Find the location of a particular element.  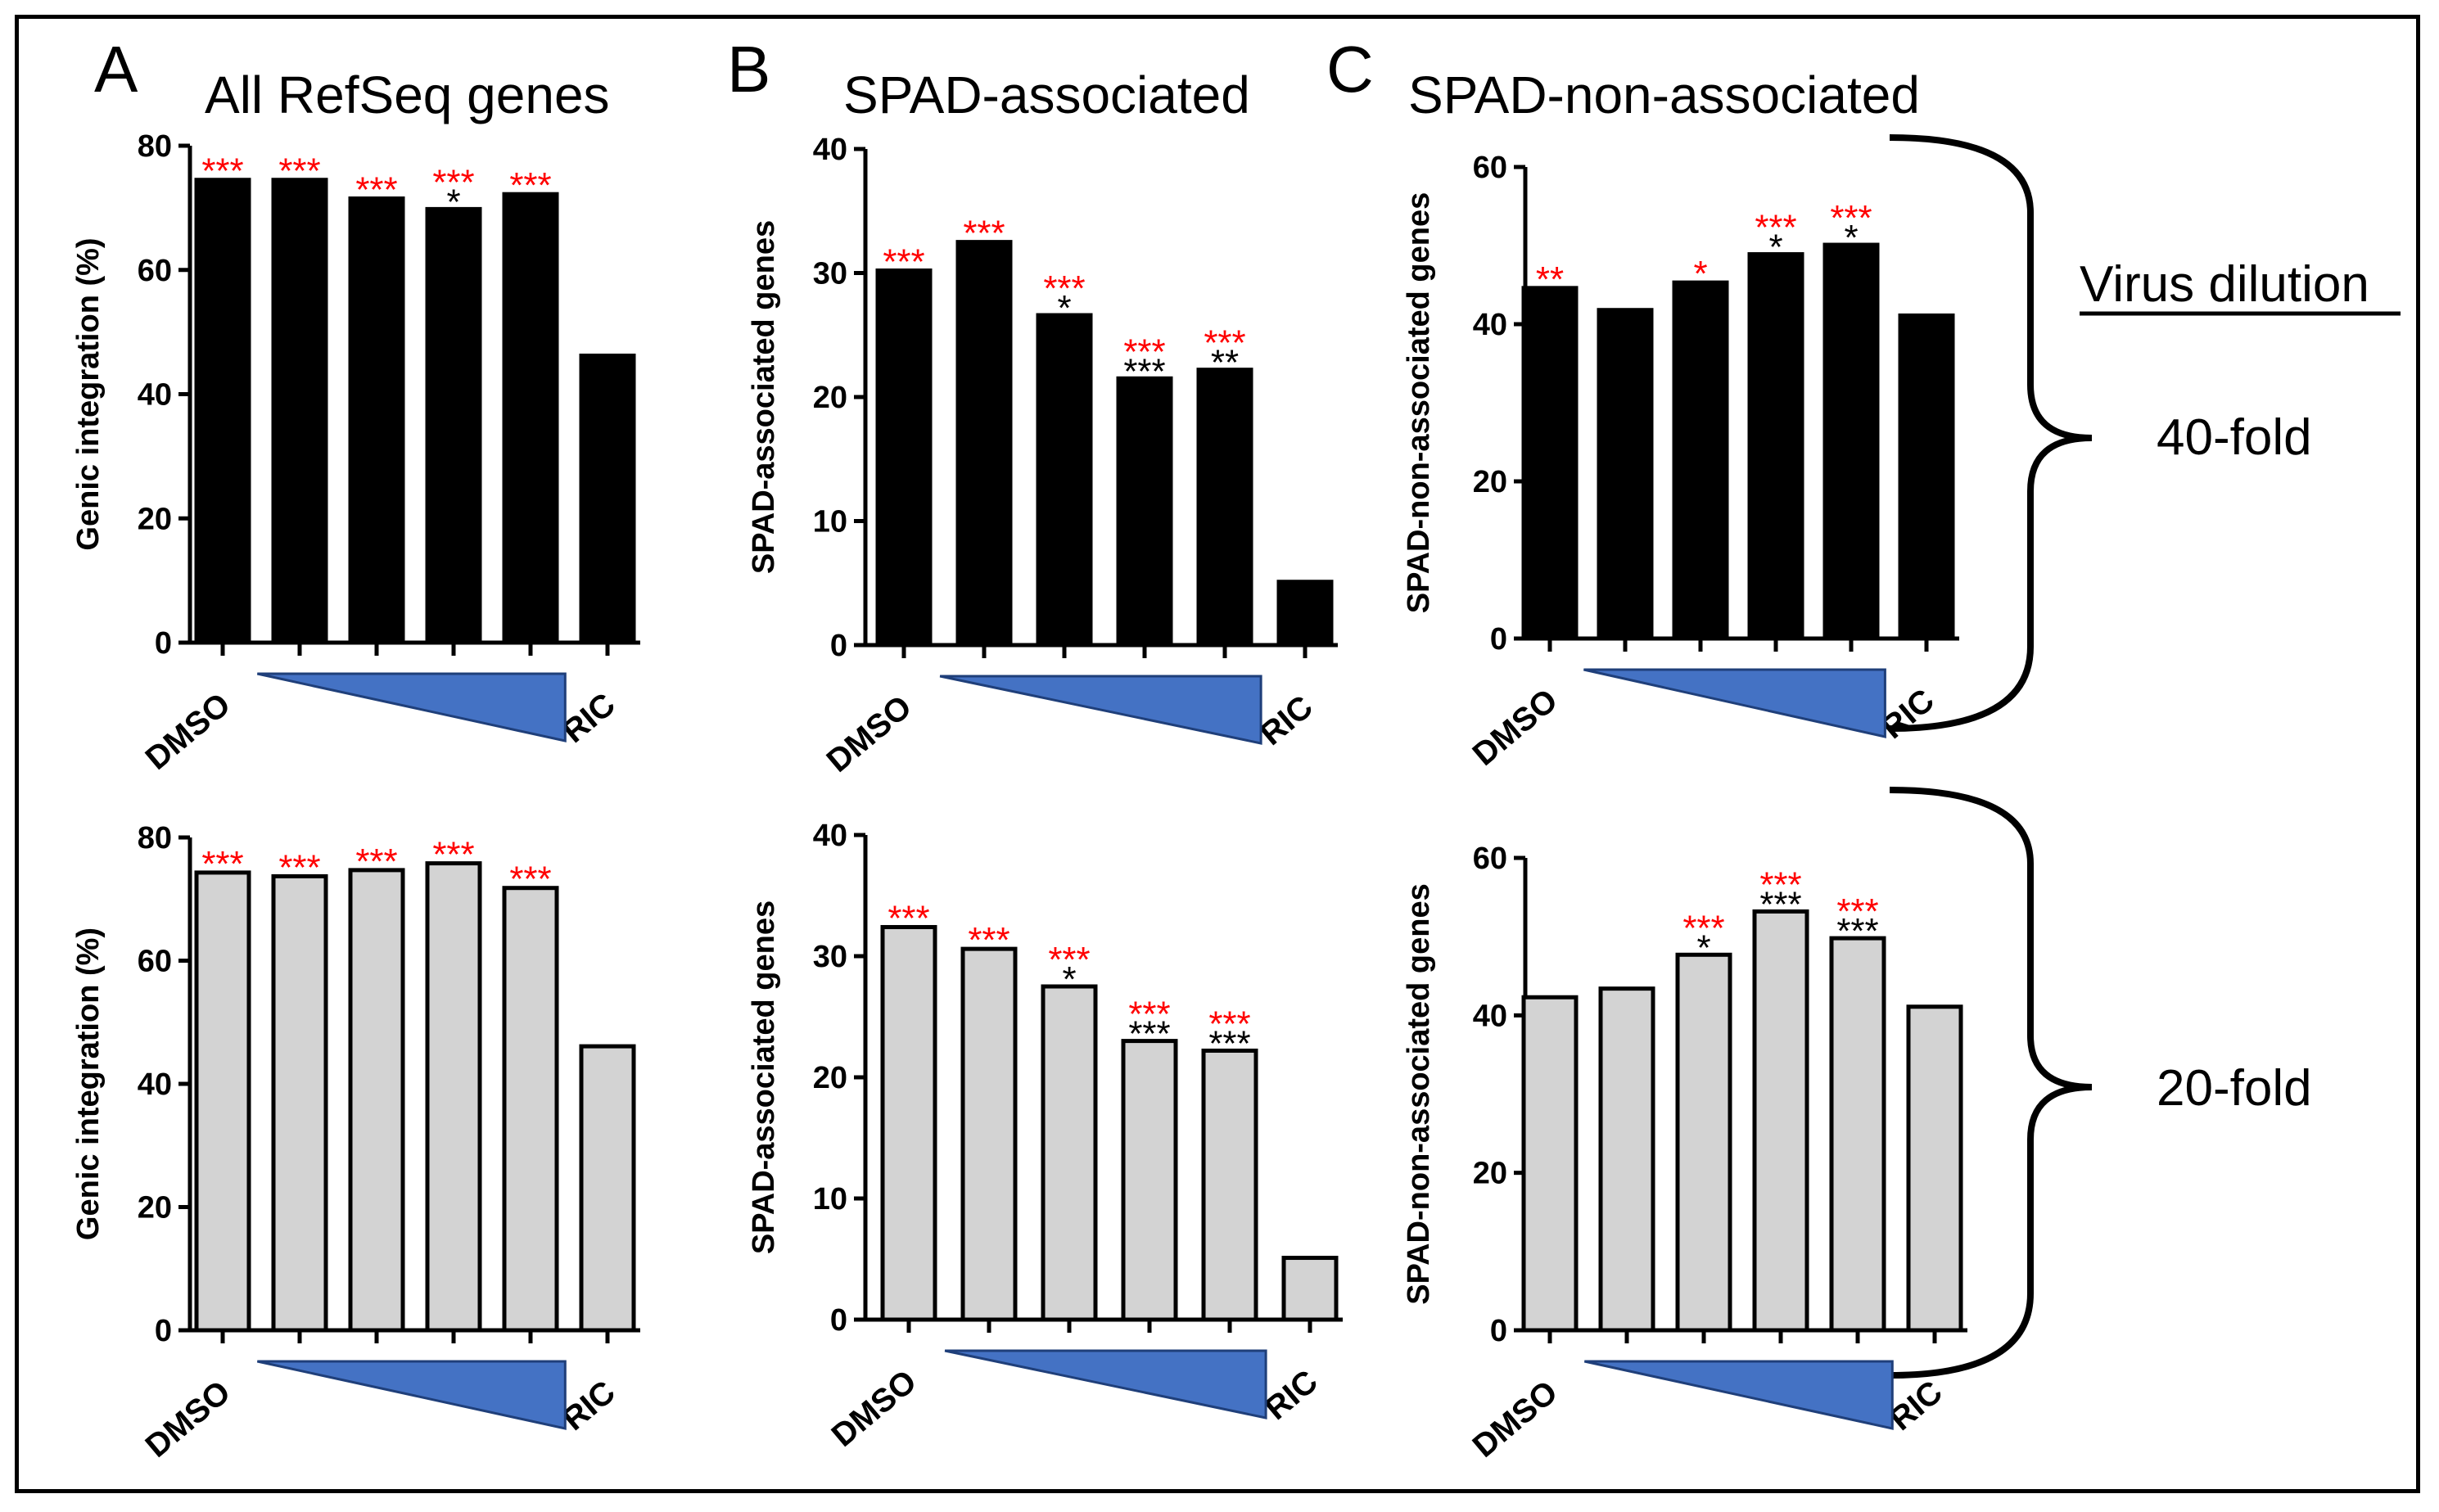

panel-title-b: SPAD-associated is located at coordinates (1046, 94).